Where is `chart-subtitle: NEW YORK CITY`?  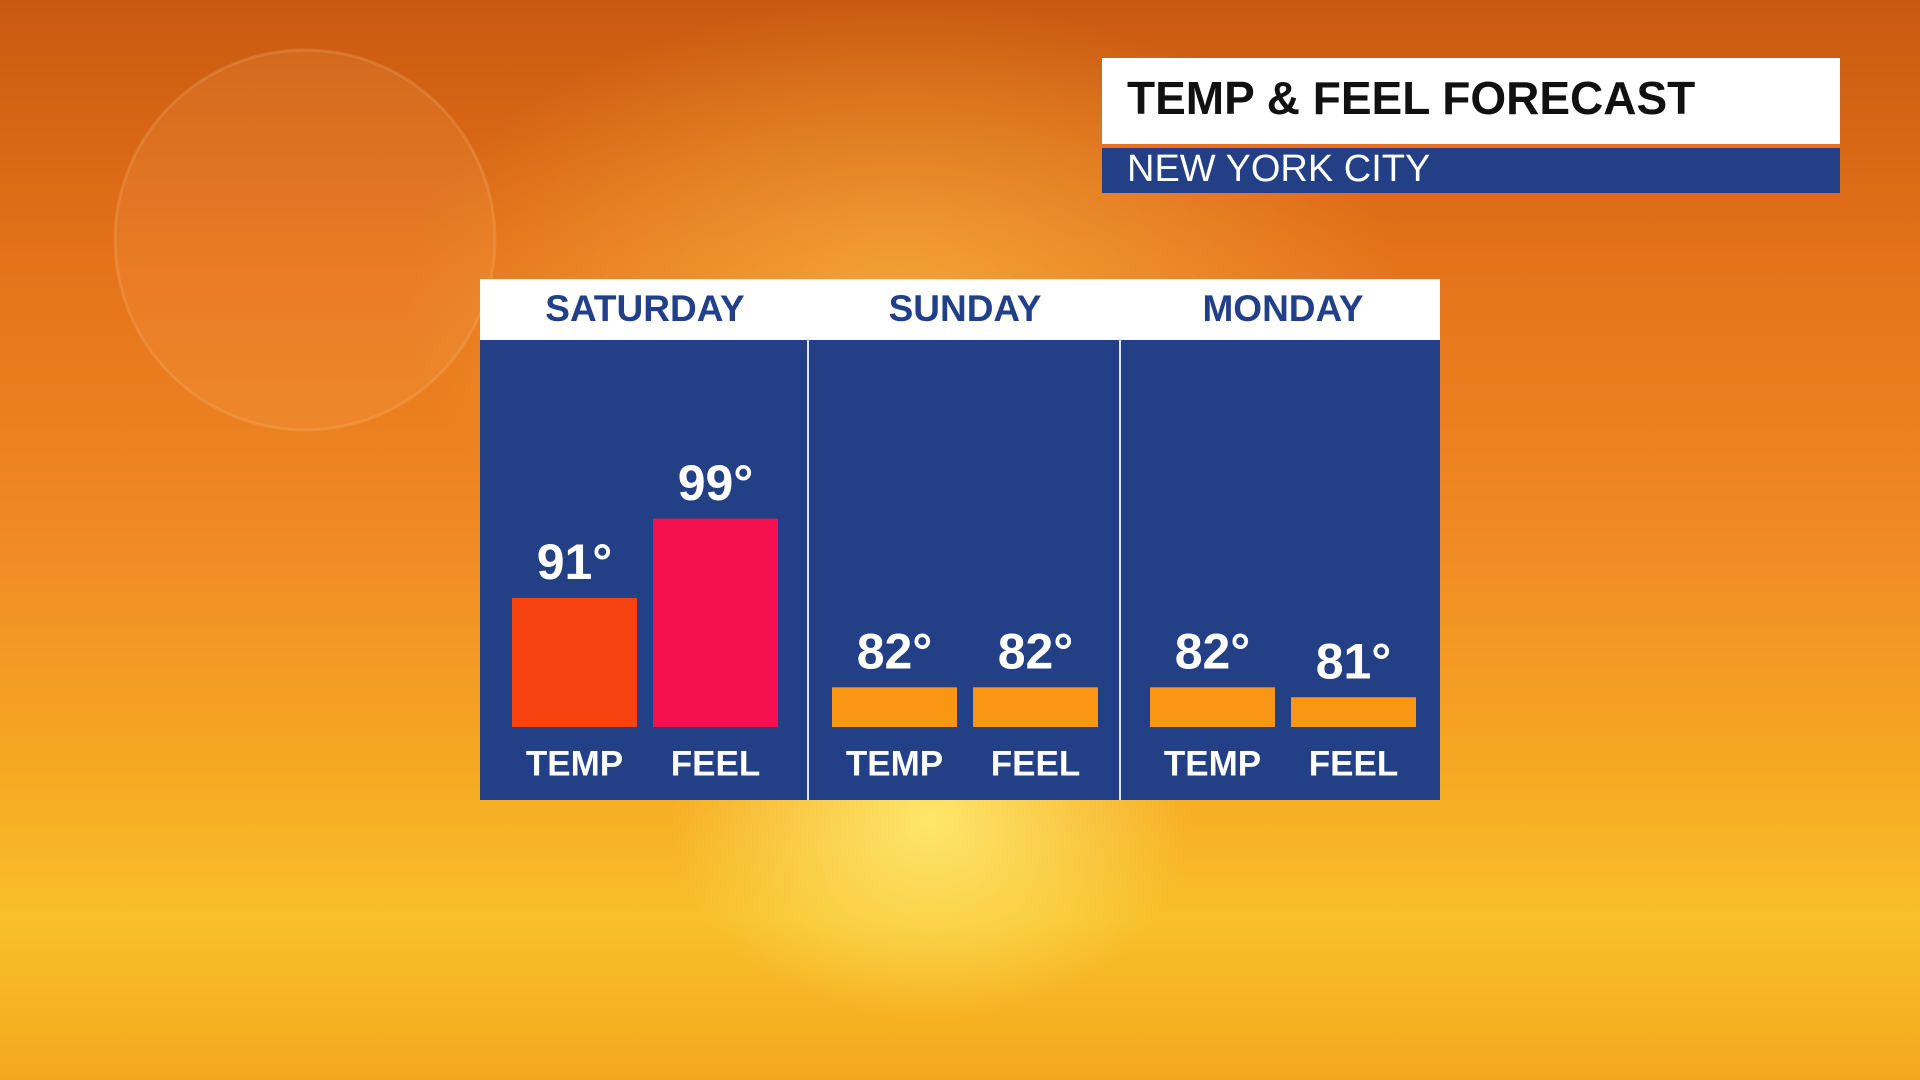
chart-subtitle: NEW YORK CITY is located at coordinates (1278, 169).